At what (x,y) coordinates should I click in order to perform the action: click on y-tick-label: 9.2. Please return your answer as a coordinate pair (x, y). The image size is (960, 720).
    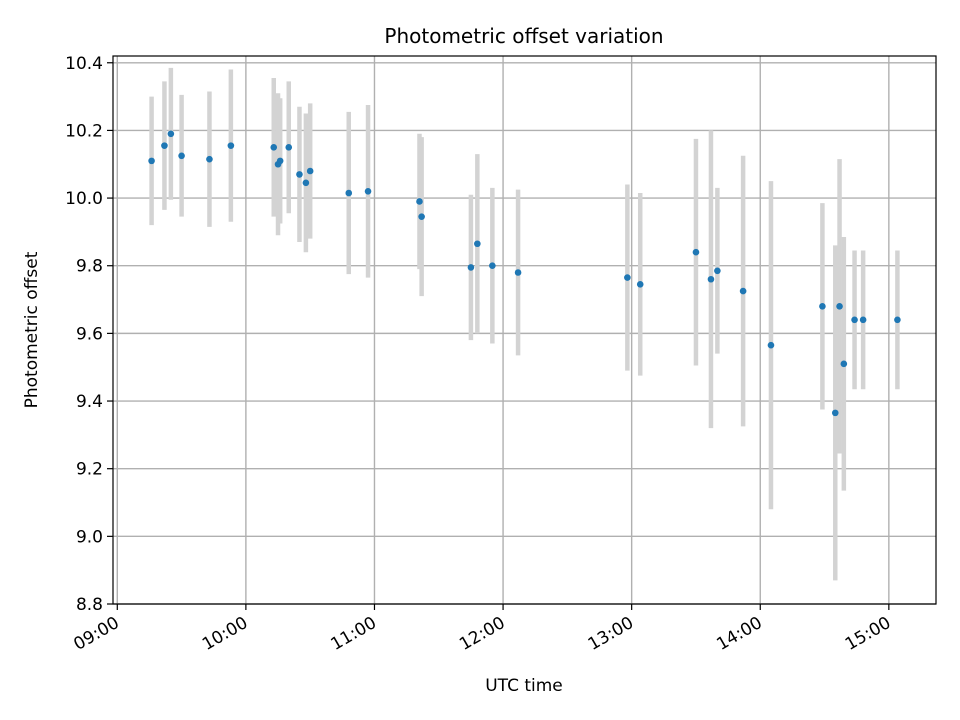
    Looking at the image, I should click on (89, 470).